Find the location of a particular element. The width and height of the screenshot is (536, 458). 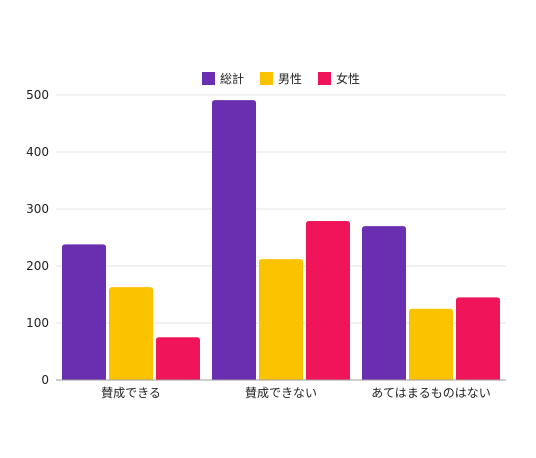

y-tick-label: 500 is located at coordinates (37, 95).